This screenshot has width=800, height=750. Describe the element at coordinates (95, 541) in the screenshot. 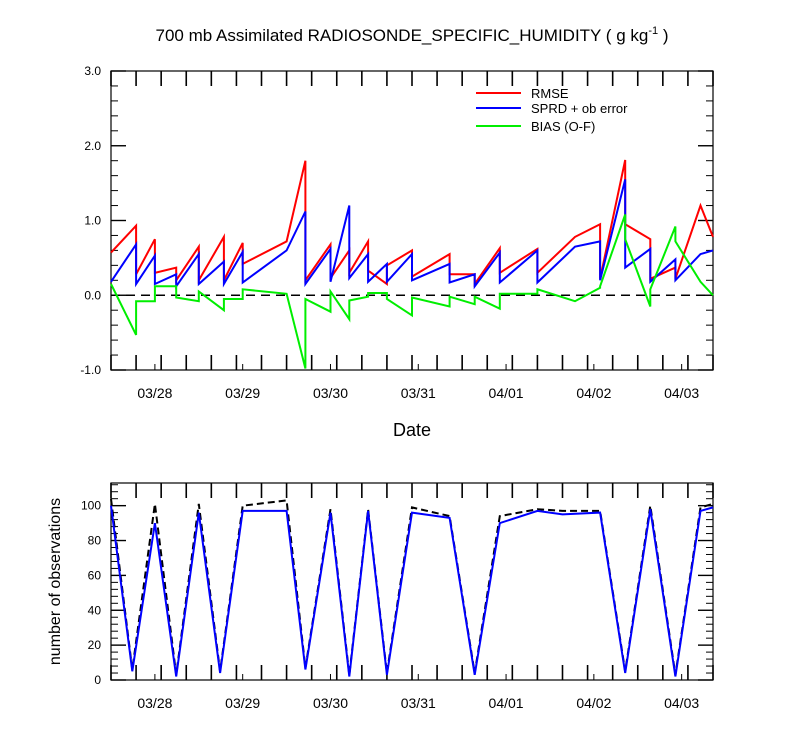

I see `bottom-panel-y-tick-label: 80` at that location.